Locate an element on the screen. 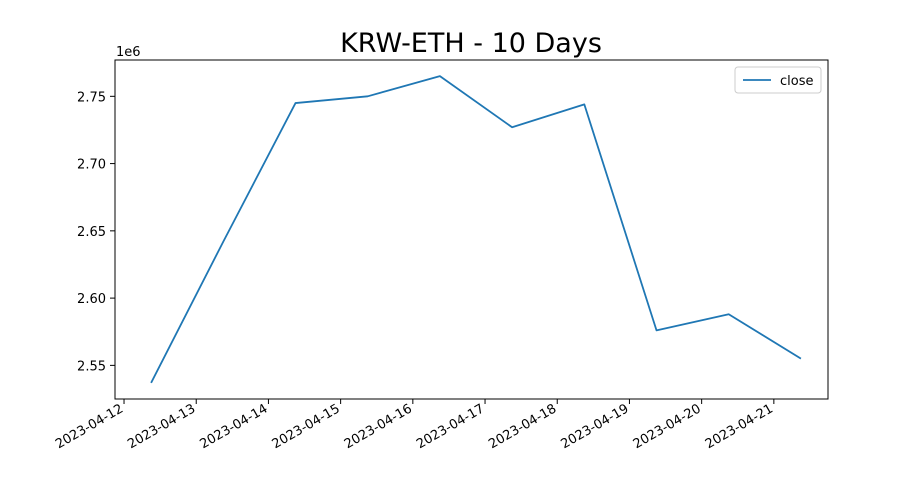  x-tick-label: 2023-04-21 is located at coordinates (739, 426).